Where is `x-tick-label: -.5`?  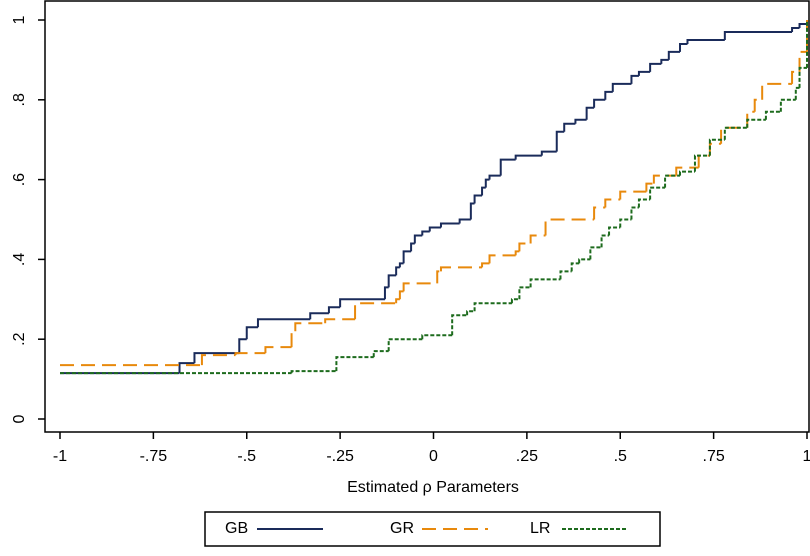 x-tick-label: -.5 is located at coordinates (246, 456).